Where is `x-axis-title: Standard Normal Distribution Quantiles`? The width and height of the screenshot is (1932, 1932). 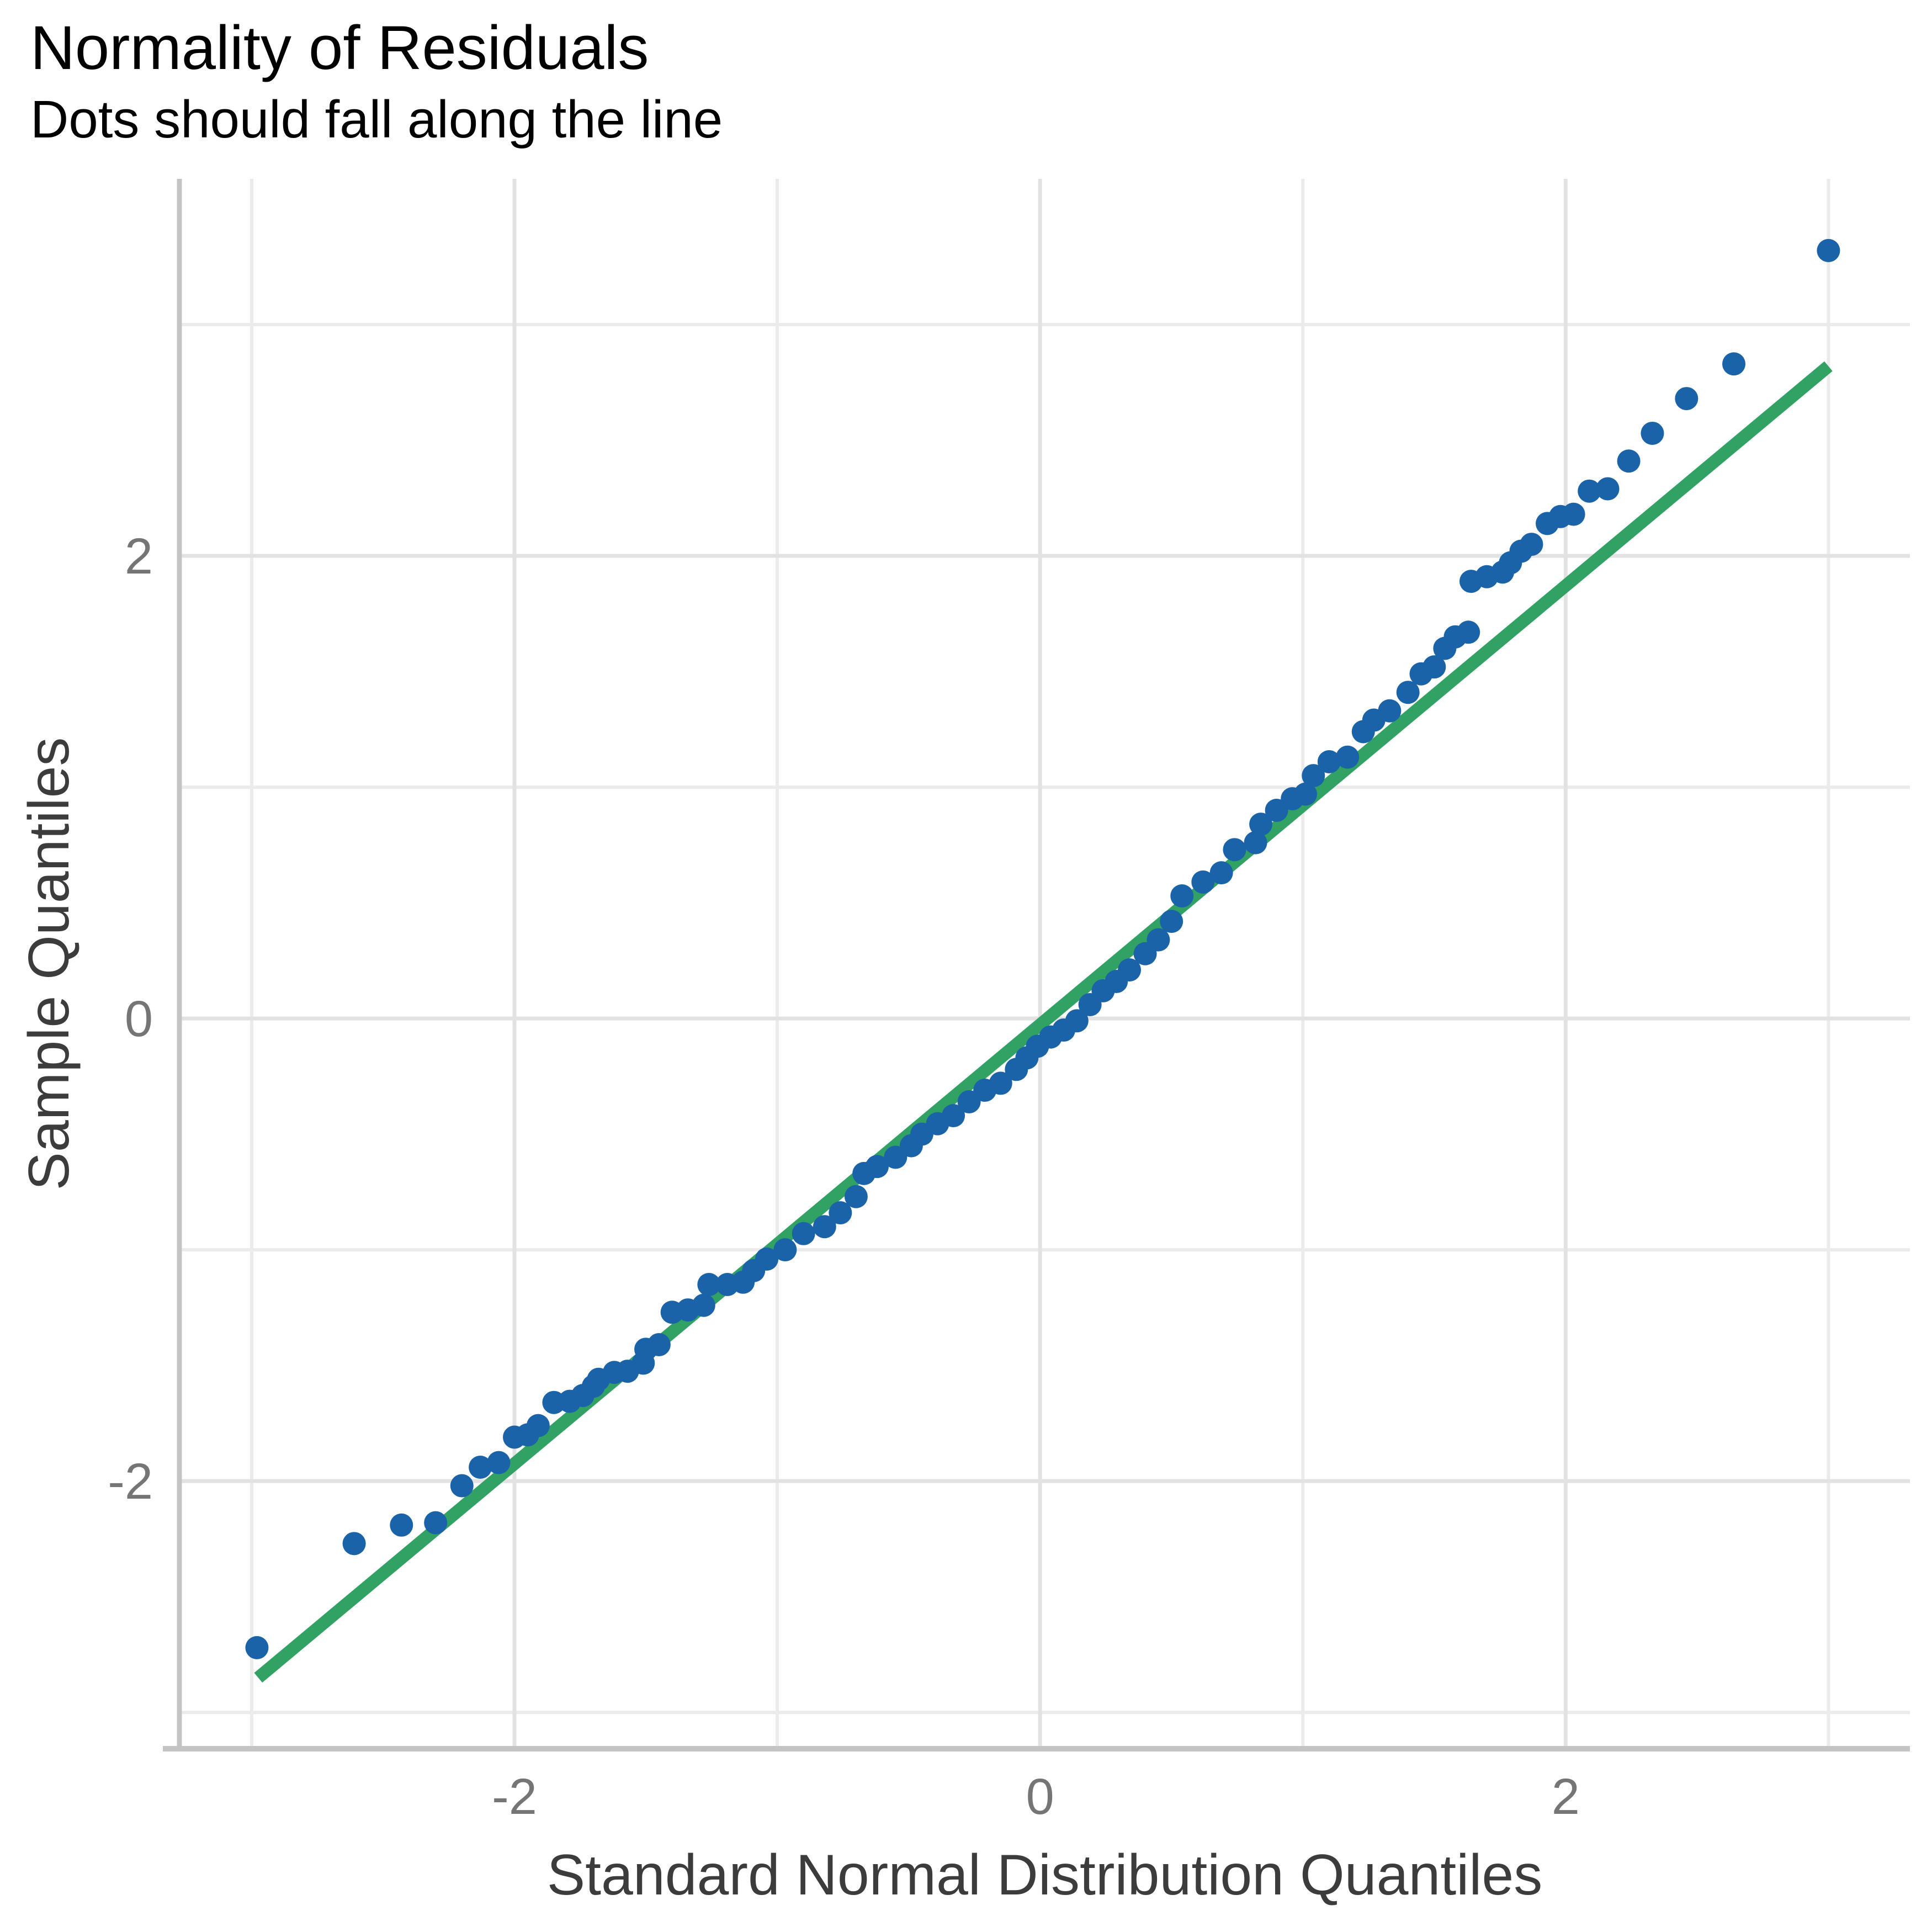
x-axis-title: Standard Normal Distribution Quantiles is located at coordinates (1044, 1875).